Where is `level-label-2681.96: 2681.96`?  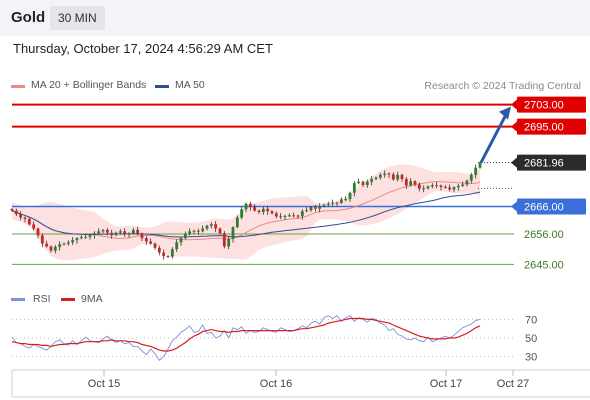
level-label-2681.96: 2681.96 is located at coordinates (544, 164).